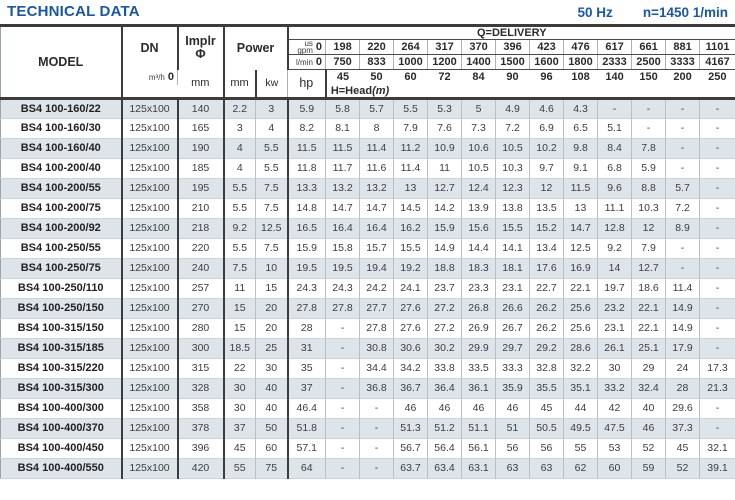  I want to click on head-value-cell: 22.1, so click(580, 288).